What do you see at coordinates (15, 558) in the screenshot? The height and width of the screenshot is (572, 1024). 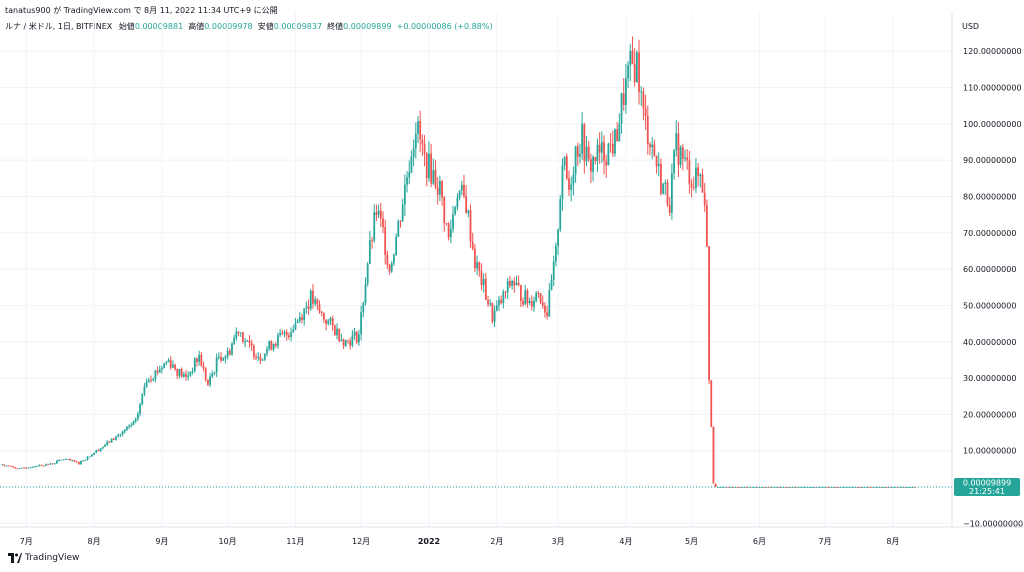 I see `tradingview-logo-icon` at bounding box center [15, 558].